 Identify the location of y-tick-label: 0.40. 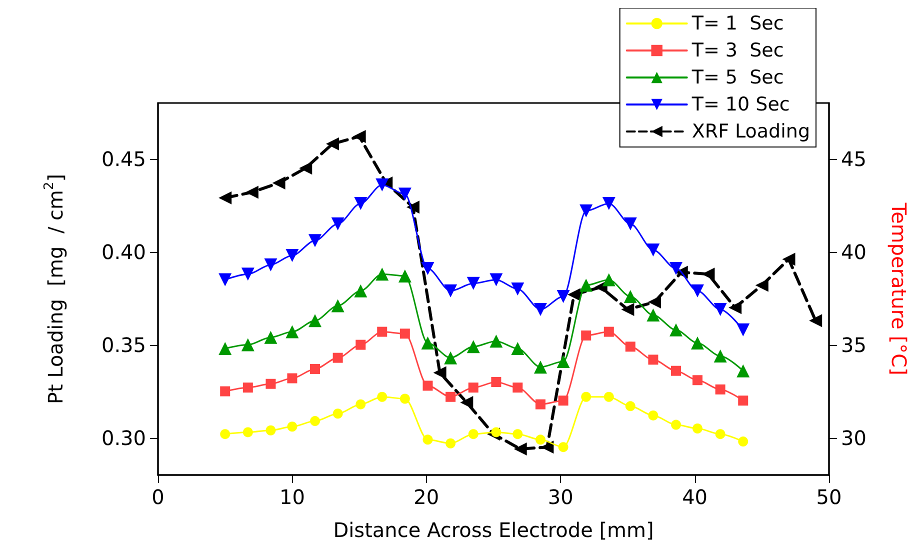
(123, 252).